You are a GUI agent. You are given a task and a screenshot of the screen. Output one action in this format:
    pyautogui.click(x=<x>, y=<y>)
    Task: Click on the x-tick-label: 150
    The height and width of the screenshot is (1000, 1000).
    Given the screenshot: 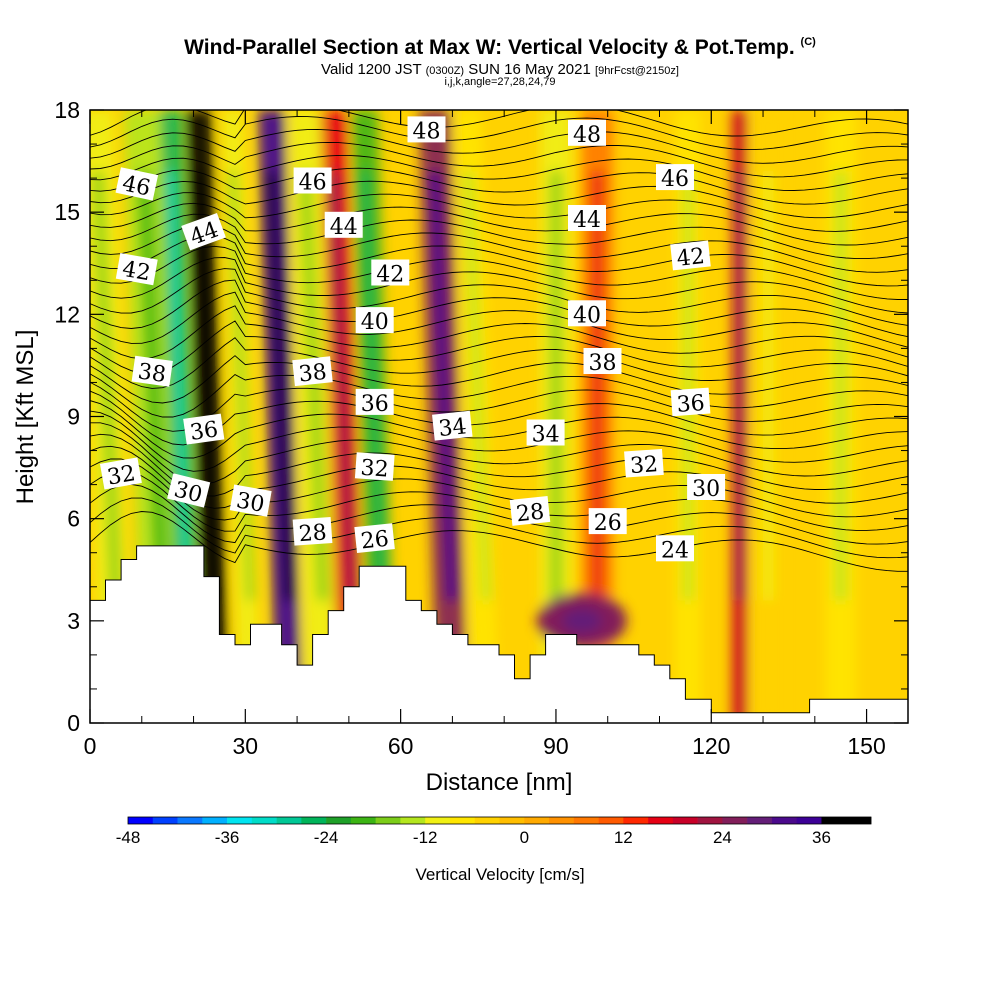 What is the action you would take?
    pyautogui.click(x=866, y=746)
    